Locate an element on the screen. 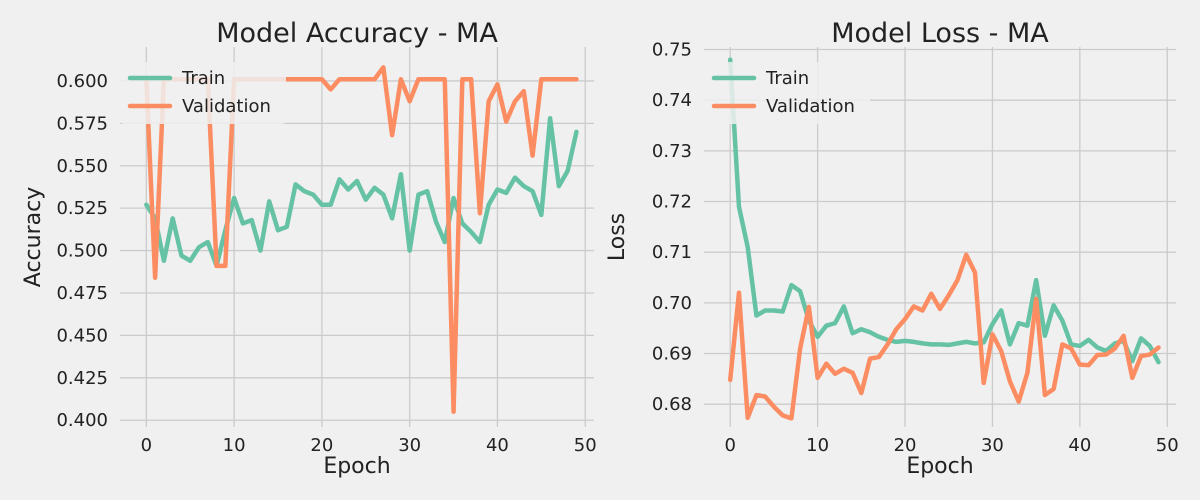  accuracy-y-tick-label: 0.450 is located at coordinates (82, 335).